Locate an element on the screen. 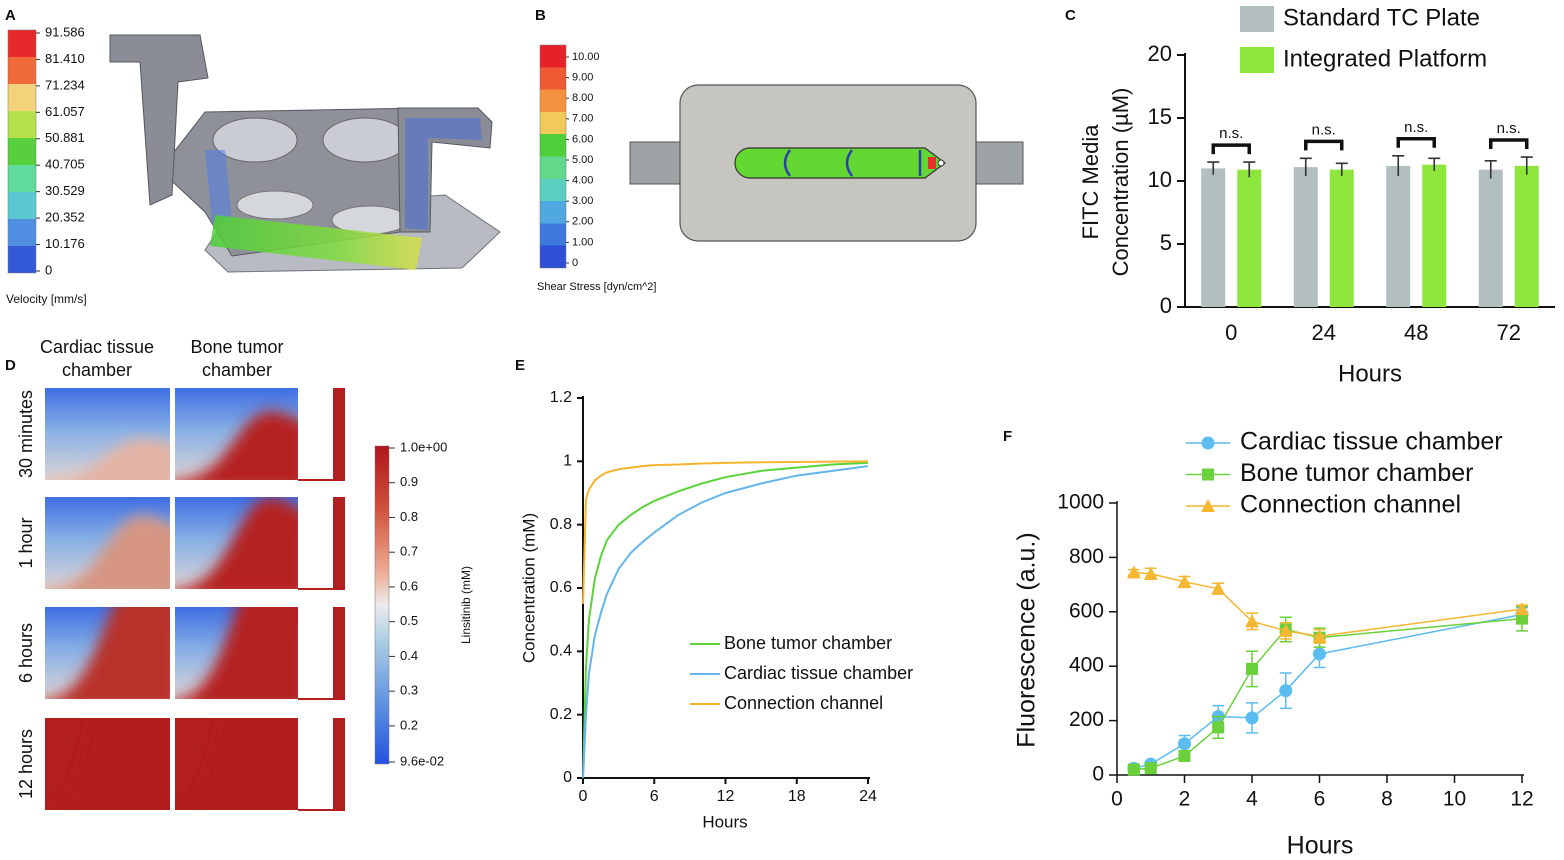 This screenshot has height=860, width=1564. colorbar-tick-label: 4.00 is located at coordinates (582, 181).